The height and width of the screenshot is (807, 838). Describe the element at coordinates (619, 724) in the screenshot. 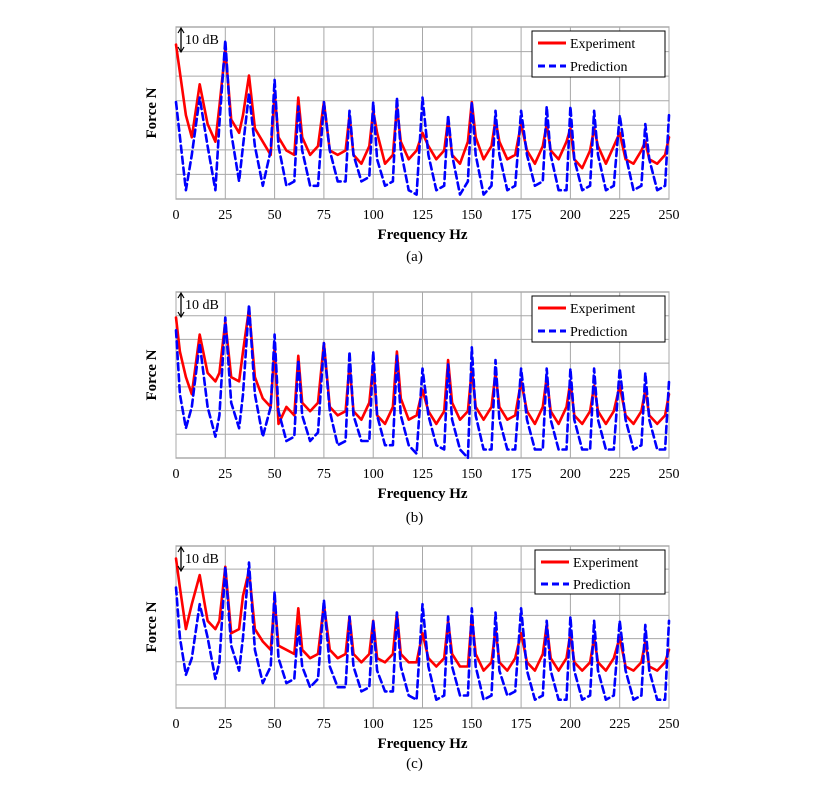

I see `x-tick-label: 225` at that location.